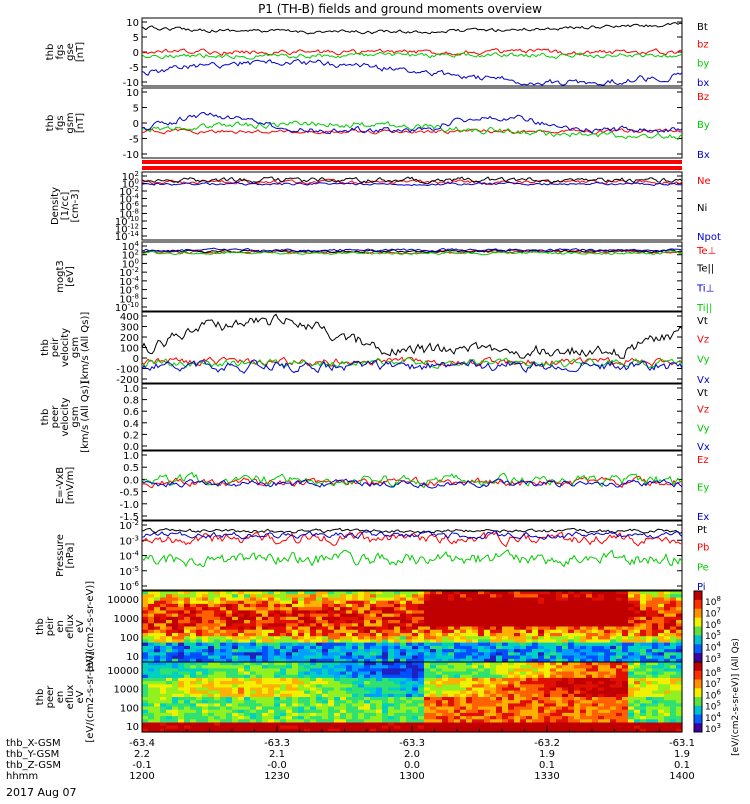 Image resolution: width=750 pixels, height=804 pixels. Describe the element at coordinates (129, 328) in the screenshot. I see `y-tick-label: 300` at that location.